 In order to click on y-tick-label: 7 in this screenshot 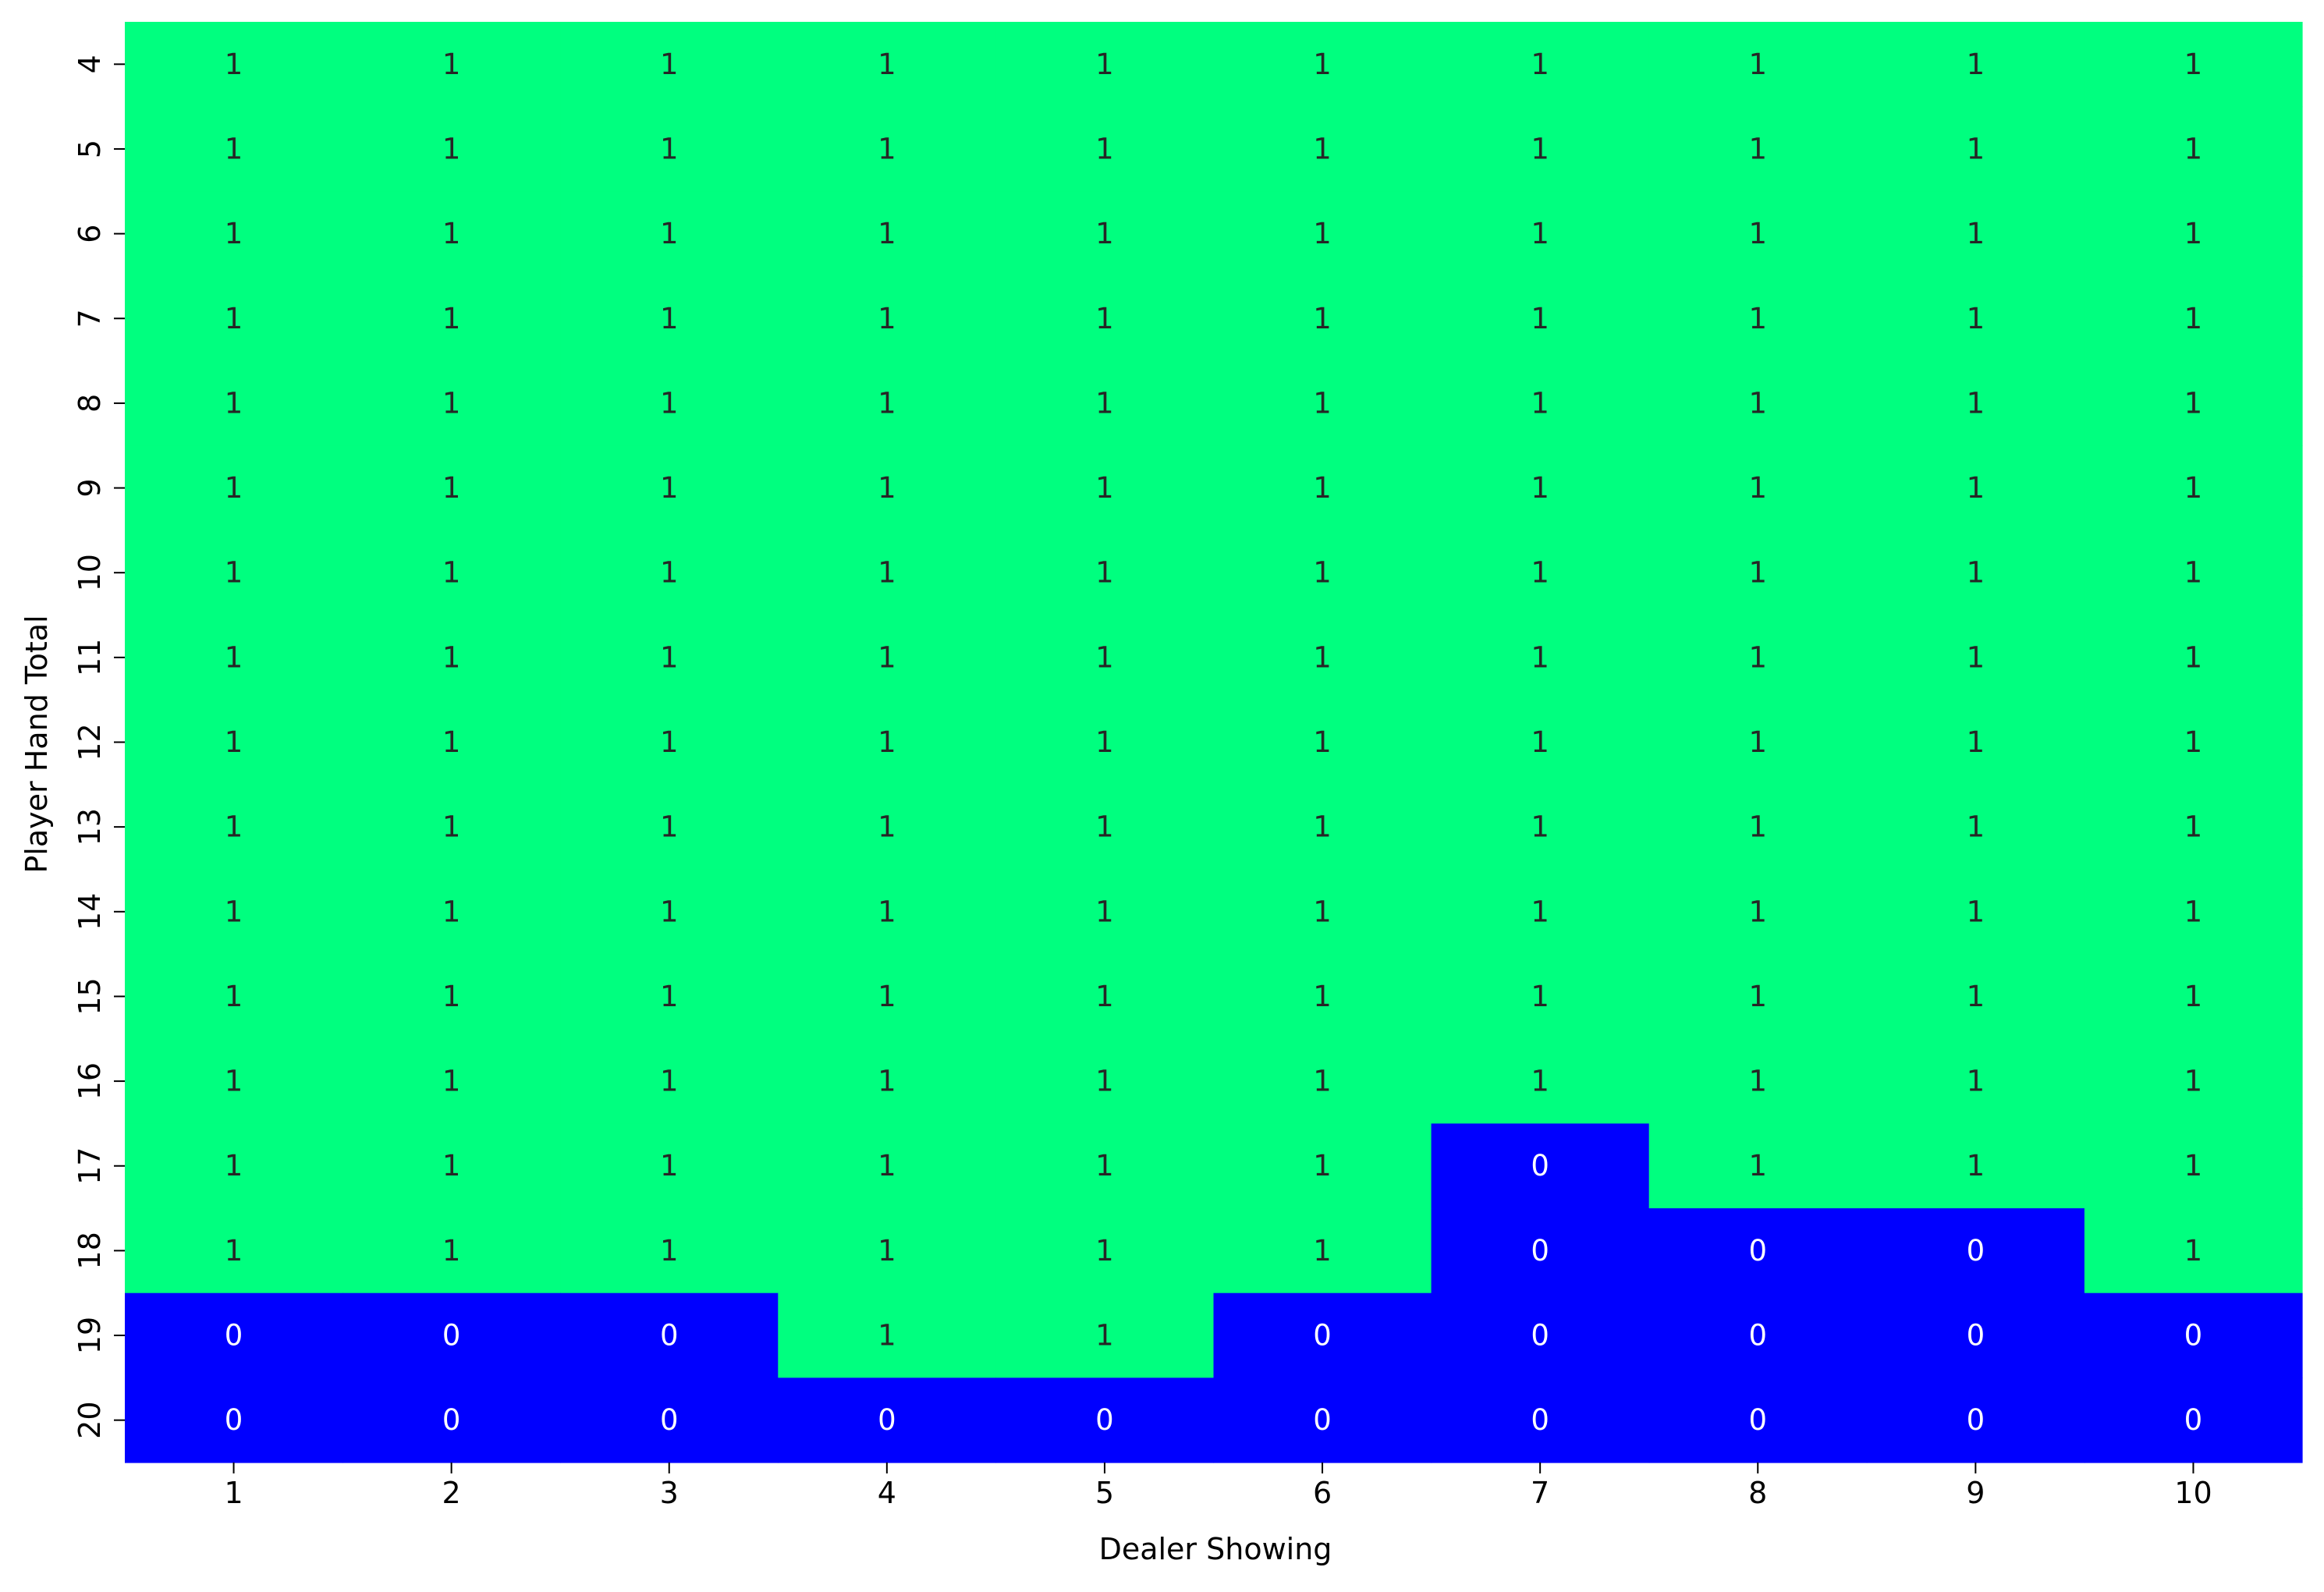, I will do `click(90, 318)`.